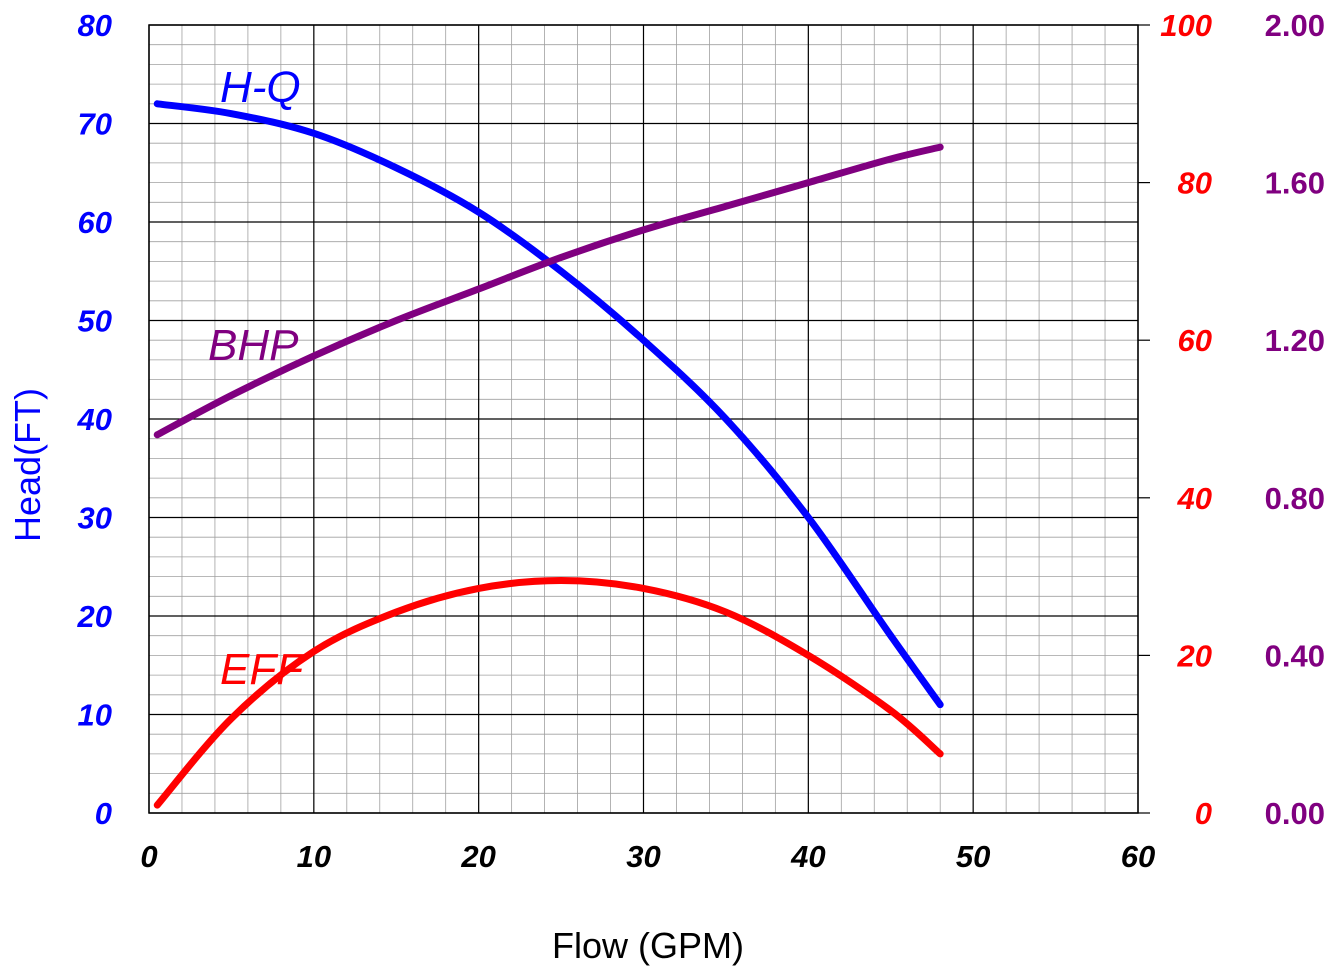  Describe the element at coordinates (643, 856) in the screenshot. I see `x-tick-label: 30` at that location.